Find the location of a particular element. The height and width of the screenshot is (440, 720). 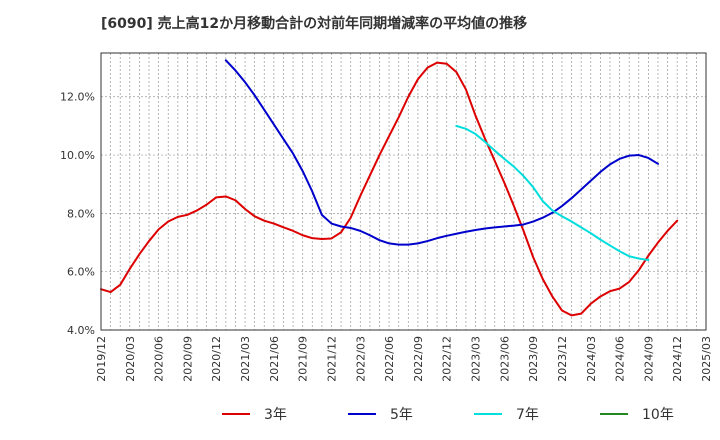

chart-title: [6090] 売上高12か月移動合計の対前年同期増減率の平均値の推移 is located at coordinates (314, 24).